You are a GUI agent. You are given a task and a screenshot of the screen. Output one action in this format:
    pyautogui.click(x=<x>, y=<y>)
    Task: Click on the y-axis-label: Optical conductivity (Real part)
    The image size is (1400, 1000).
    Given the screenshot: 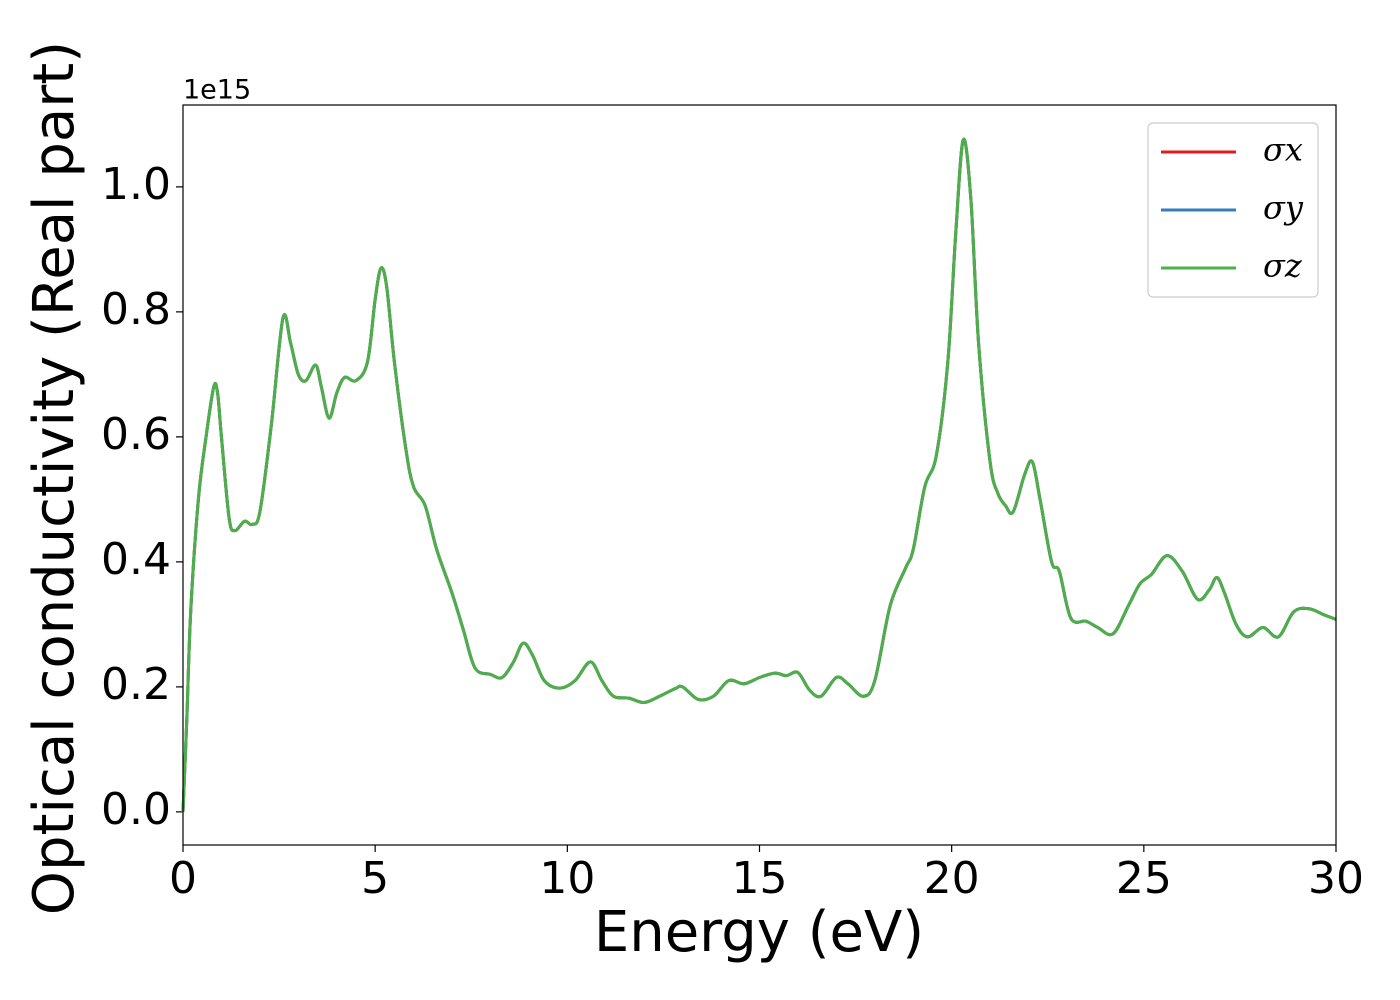 What is the action you would take?
    pyautogui.click(x=54, y=478)
    